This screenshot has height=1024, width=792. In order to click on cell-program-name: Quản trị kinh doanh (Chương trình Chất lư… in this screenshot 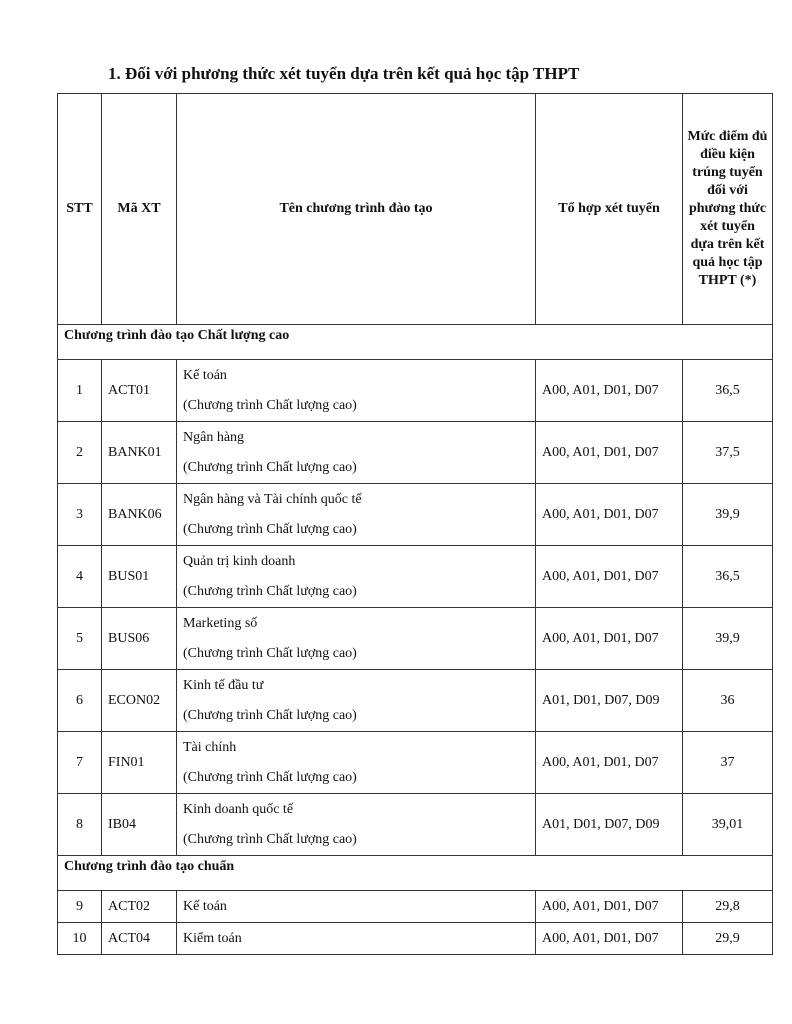, I will do `click(356, 576)`.